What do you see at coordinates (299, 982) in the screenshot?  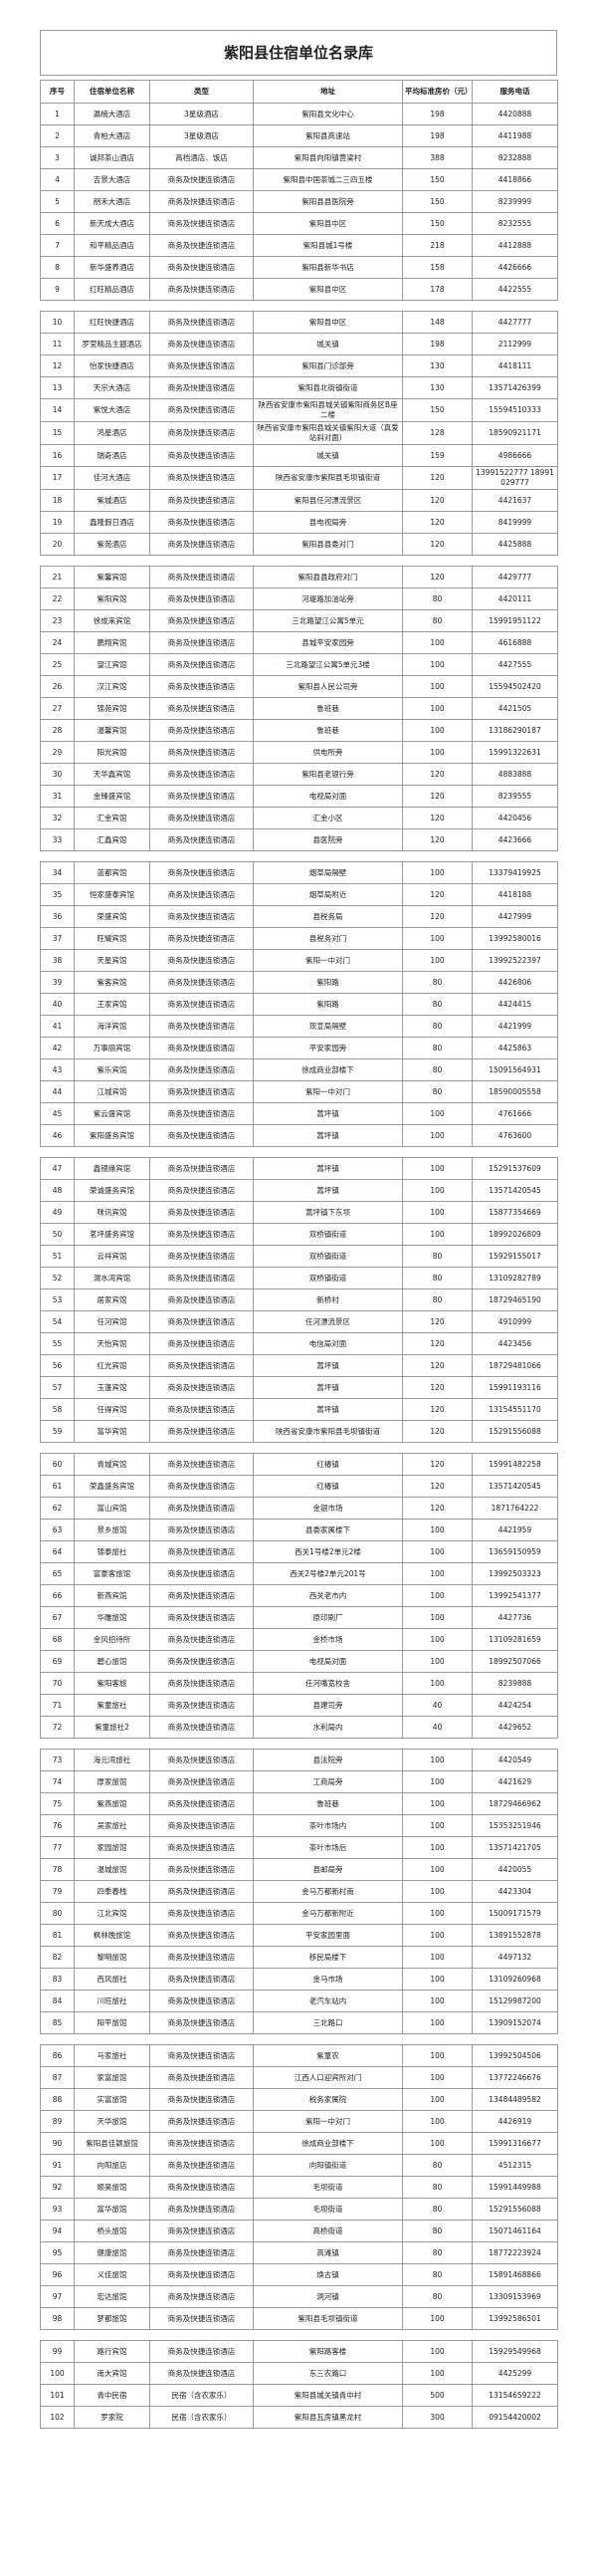 I see `table-row: 39 紫客宾馆 商务及快捷连锁酒店 紫阳路 80 4426806` at bounding box center [299, 982].